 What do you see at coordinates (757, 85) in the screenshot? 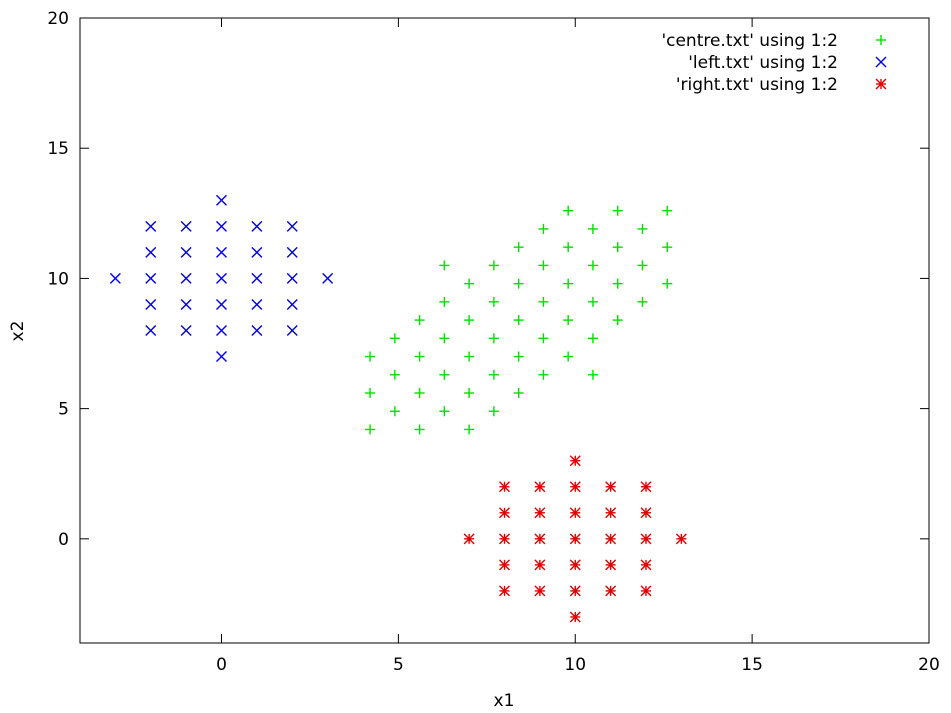
I see `legend-label: 'right.txt' using 1:2` at bounding box center [757, 85].